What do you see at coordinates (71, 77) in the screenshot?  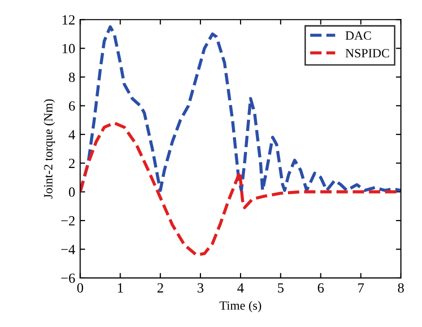 I see `y-tick-label: 8` at bounding box center [71, 77].